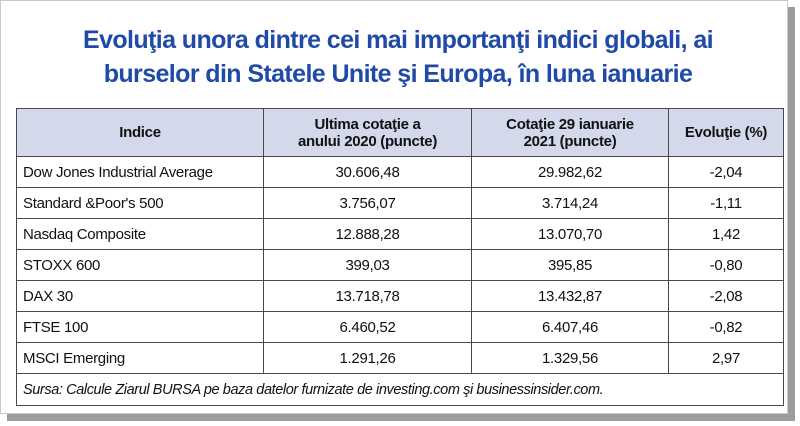  I want to click on change-percent: -0,82, so click(726, 327).